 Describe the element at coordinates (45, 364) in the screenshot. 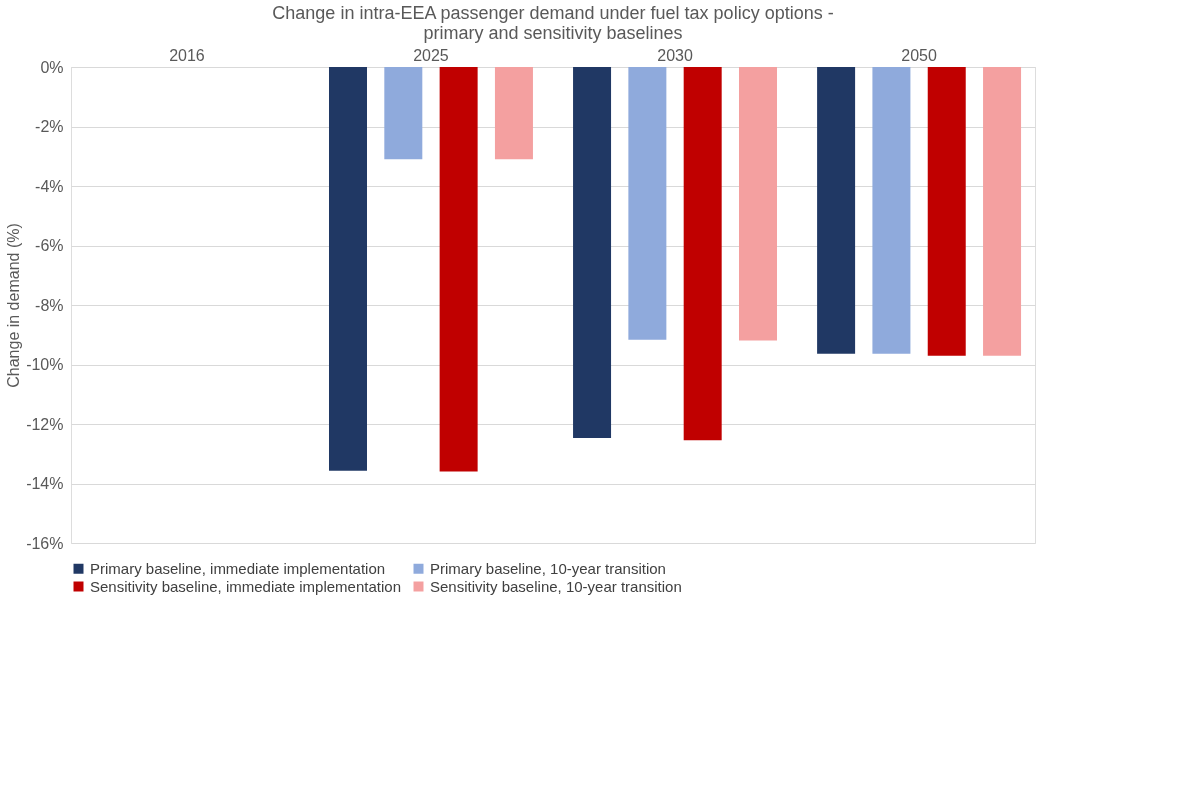

I see `y-tick-label: -10%` at that location.